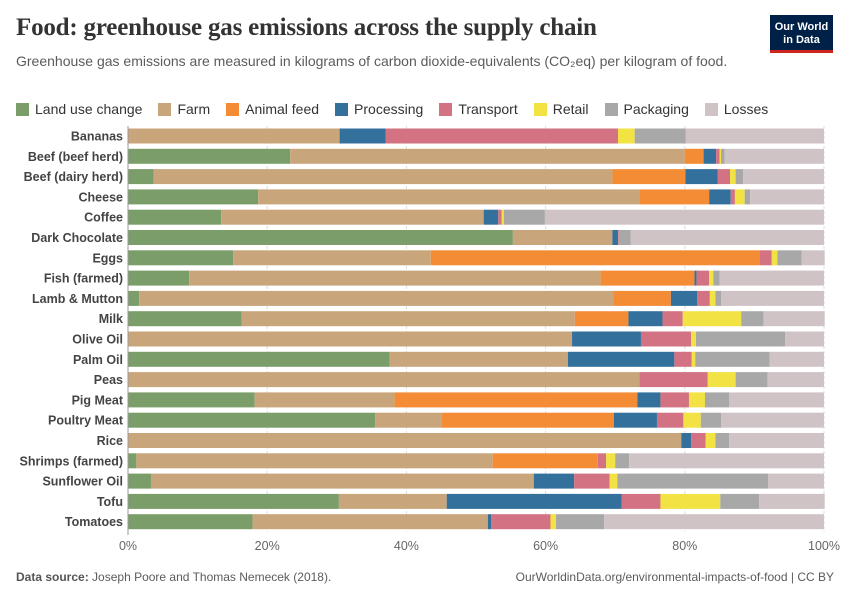  What do you see at coordinates (272, 109) in the screenshot?
I see `legend-item: Animal feed` at bounding box center [272, 109].